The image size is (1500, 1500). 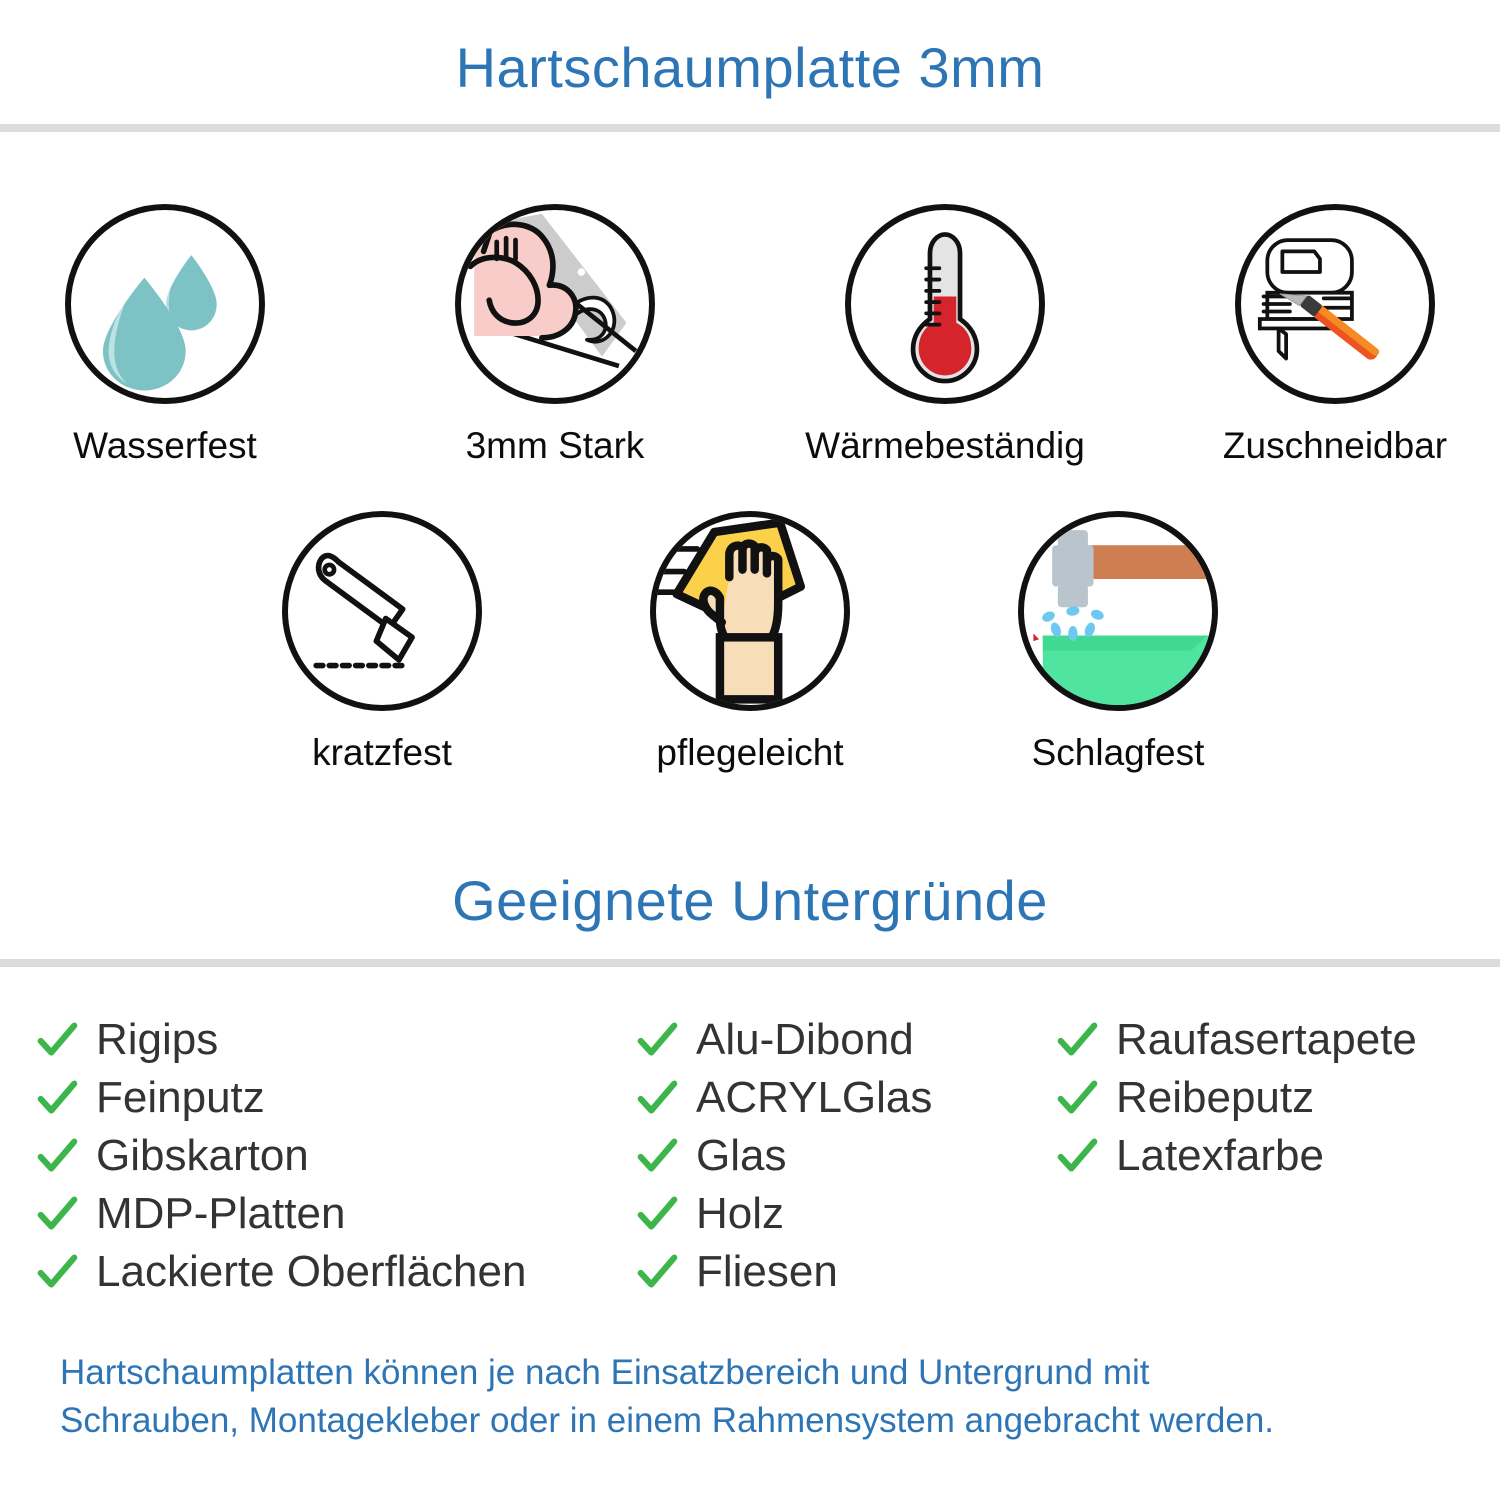 What do you see at coordinates (1220, 1156) in the screenshot?
I see `list-item-label: Latexfarbe` at bounding box center [1220, 1156].